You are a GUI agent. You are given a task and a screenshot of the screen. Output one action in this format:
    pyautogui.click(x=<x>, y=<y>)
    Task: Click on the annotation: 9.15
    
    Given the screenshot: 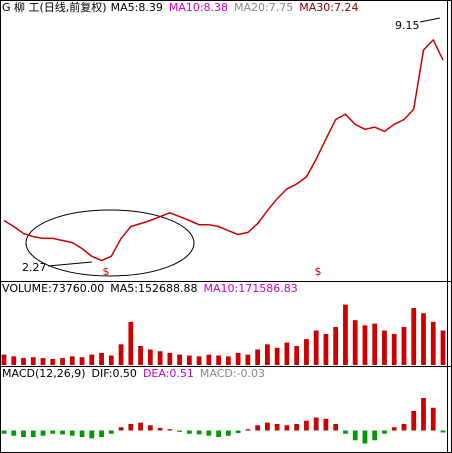 What is the action you would take?
    pyautogui.click(x=407, y=25)
    